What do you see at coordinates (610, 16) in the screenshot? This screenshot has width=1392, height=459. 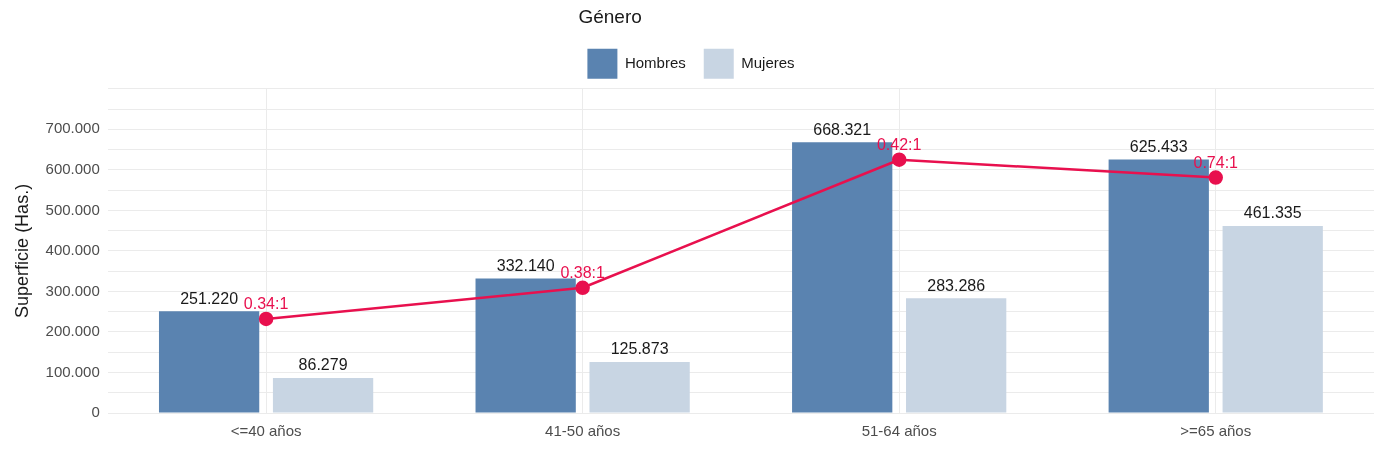 I see `legend-title: Género` at bounding box center [610, 16].